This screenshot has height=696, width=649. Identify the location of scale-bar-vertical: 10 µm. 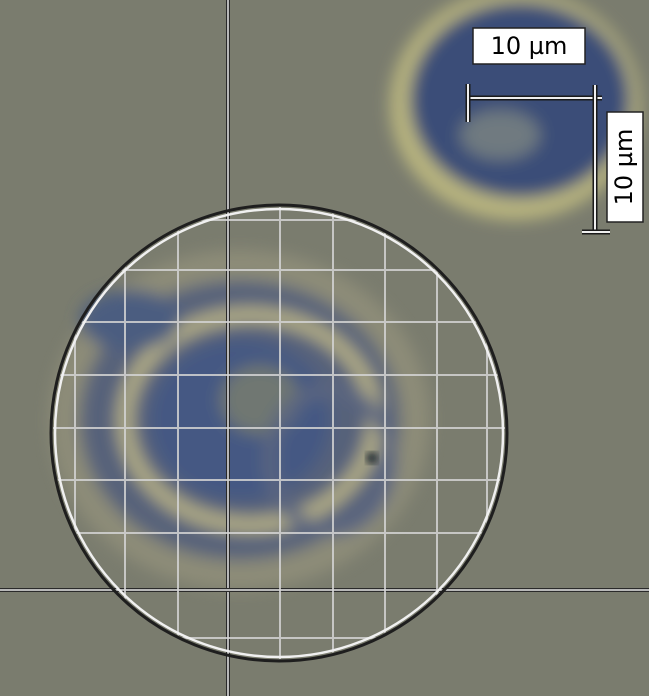
(613, 160).